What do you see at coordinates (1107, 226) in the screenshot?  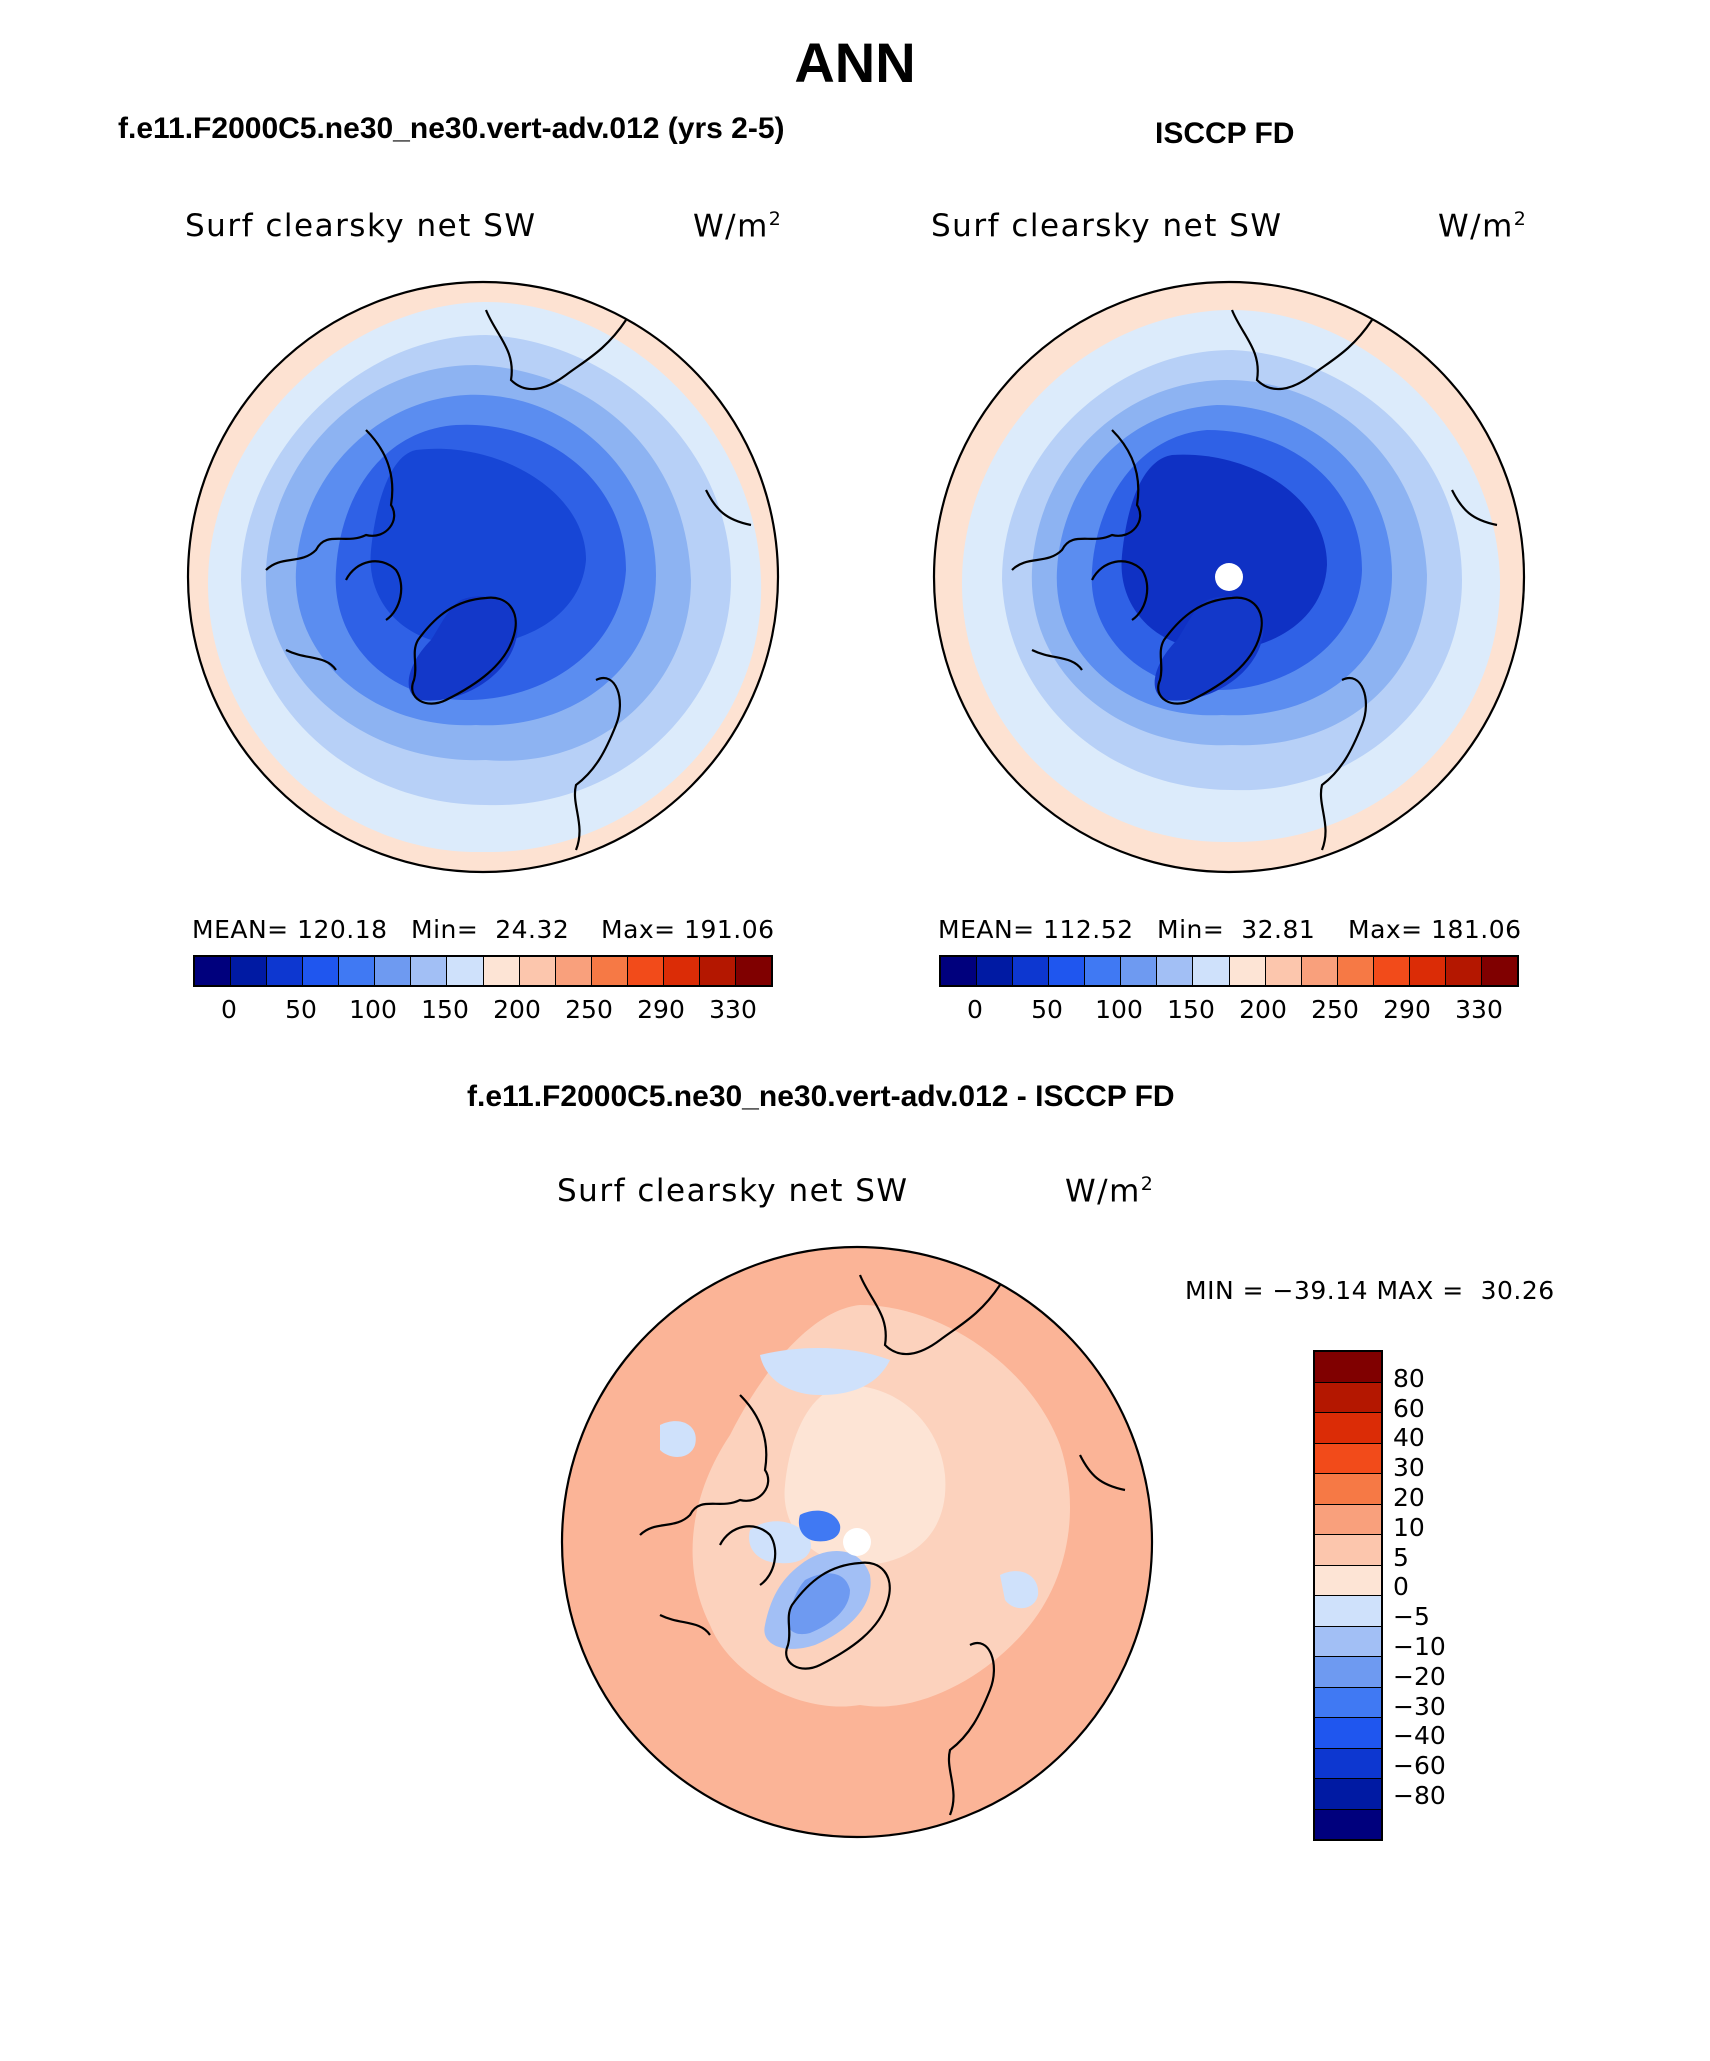 I see `panel2-variable-label: Surf clearsky net SW` at bounding box center [1107, 226].